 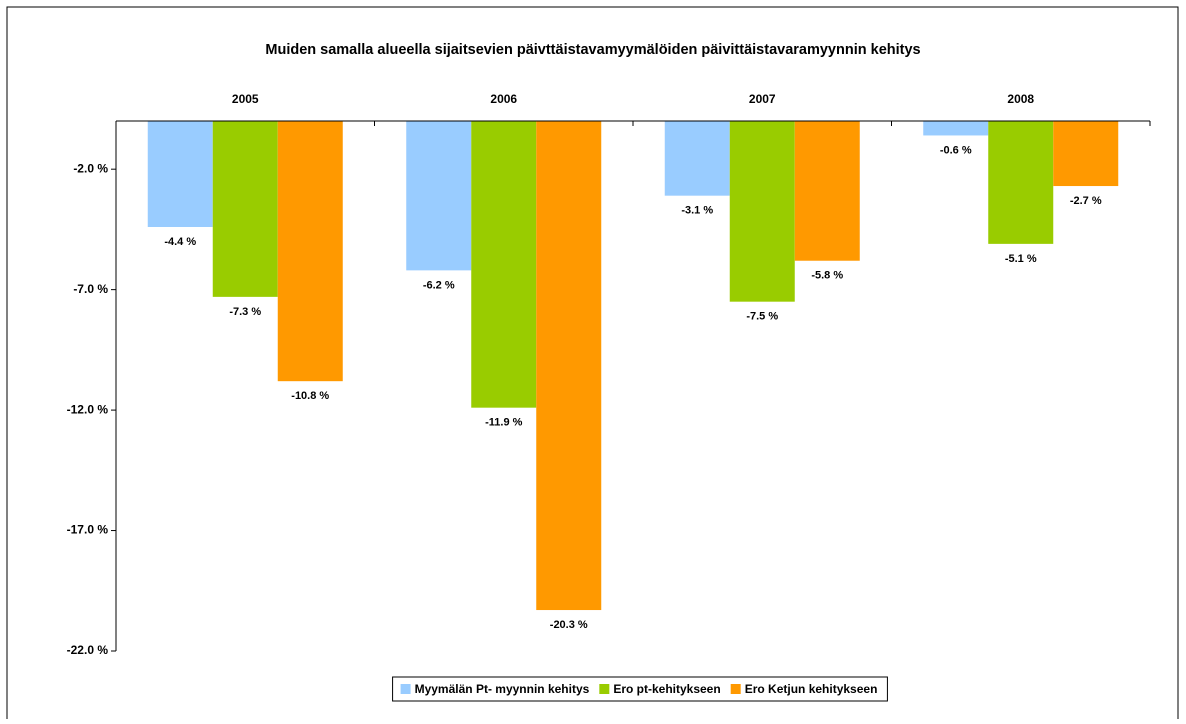 What do you see at coordinates (502, 689) in the screenshot?
I see `legend-label: Myymälän Pt- myynnin kehitys` at bounding box center [502, 689].